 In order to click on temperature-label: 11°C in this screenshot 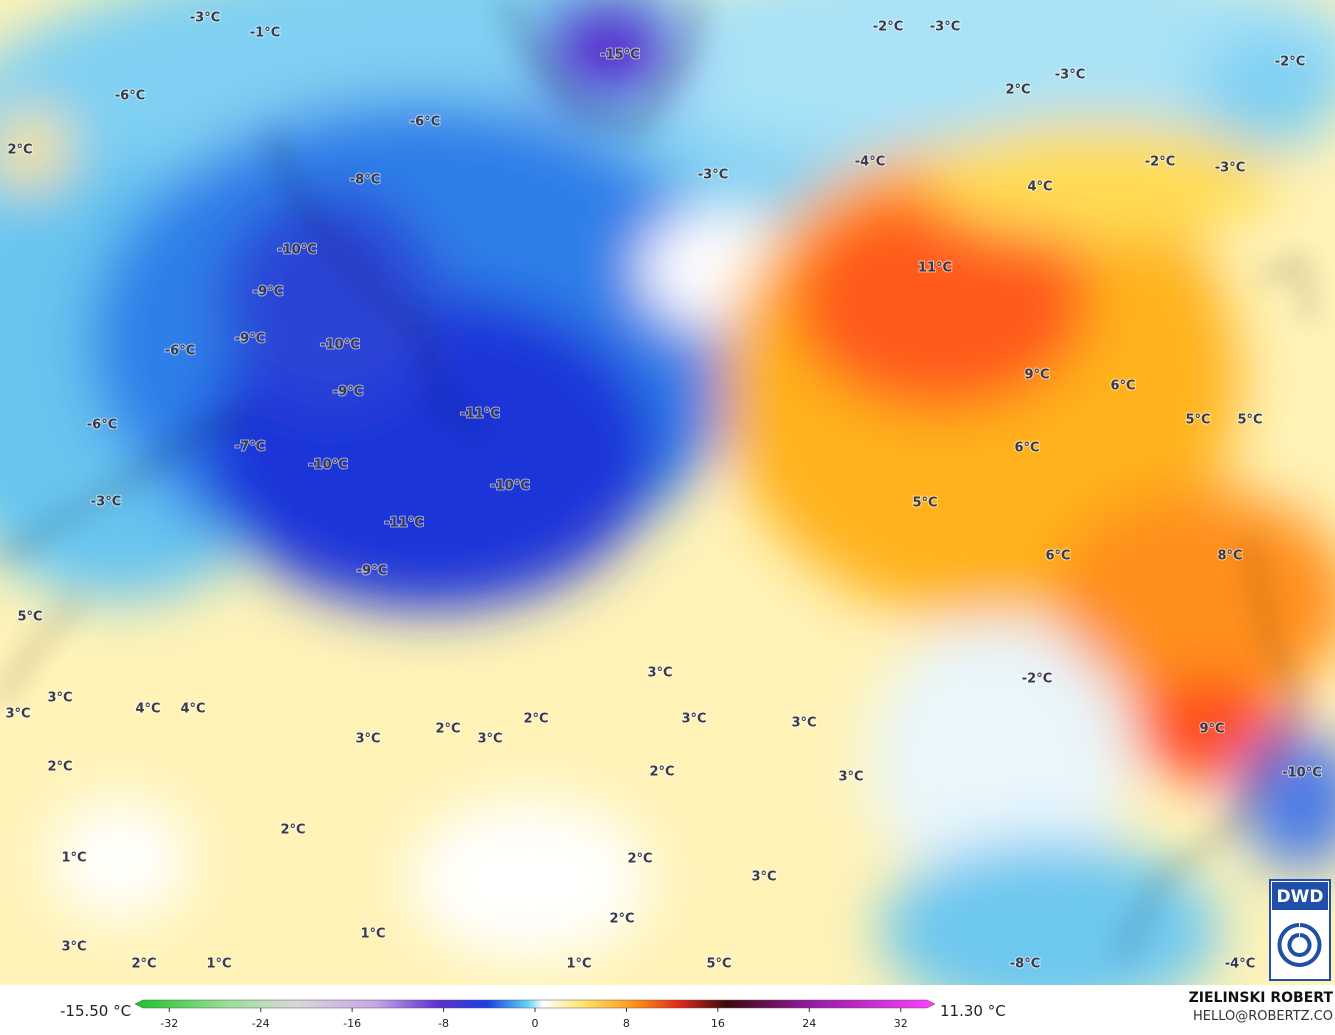, I will do `click(935, 268)`.